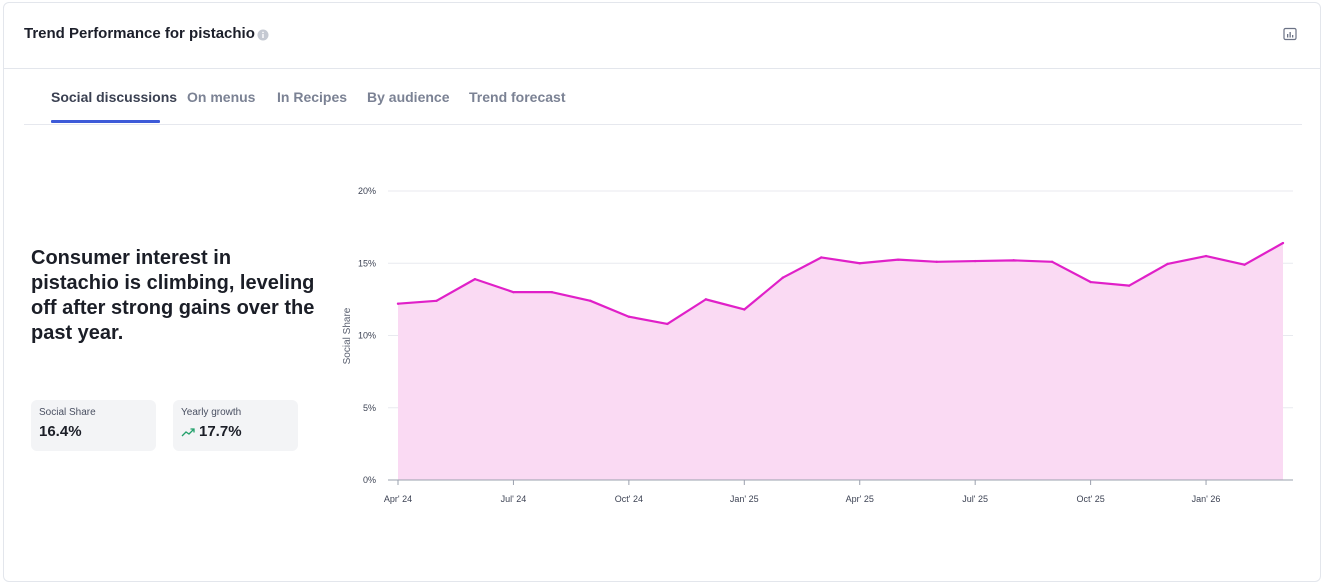  What do you see at coordinates (860, 499) in the screenshot?
I see `x-tick-label: Apr' 25` at bounding box center [860, 499].